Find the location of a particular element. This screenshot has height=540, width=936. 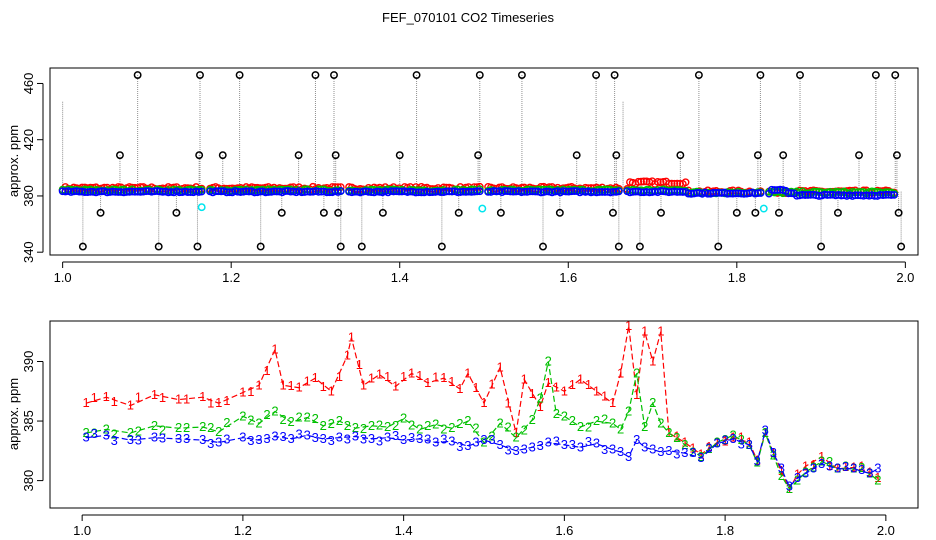

panel-bottom-y-label: approx. ppm is located at coordinates (13, 414).